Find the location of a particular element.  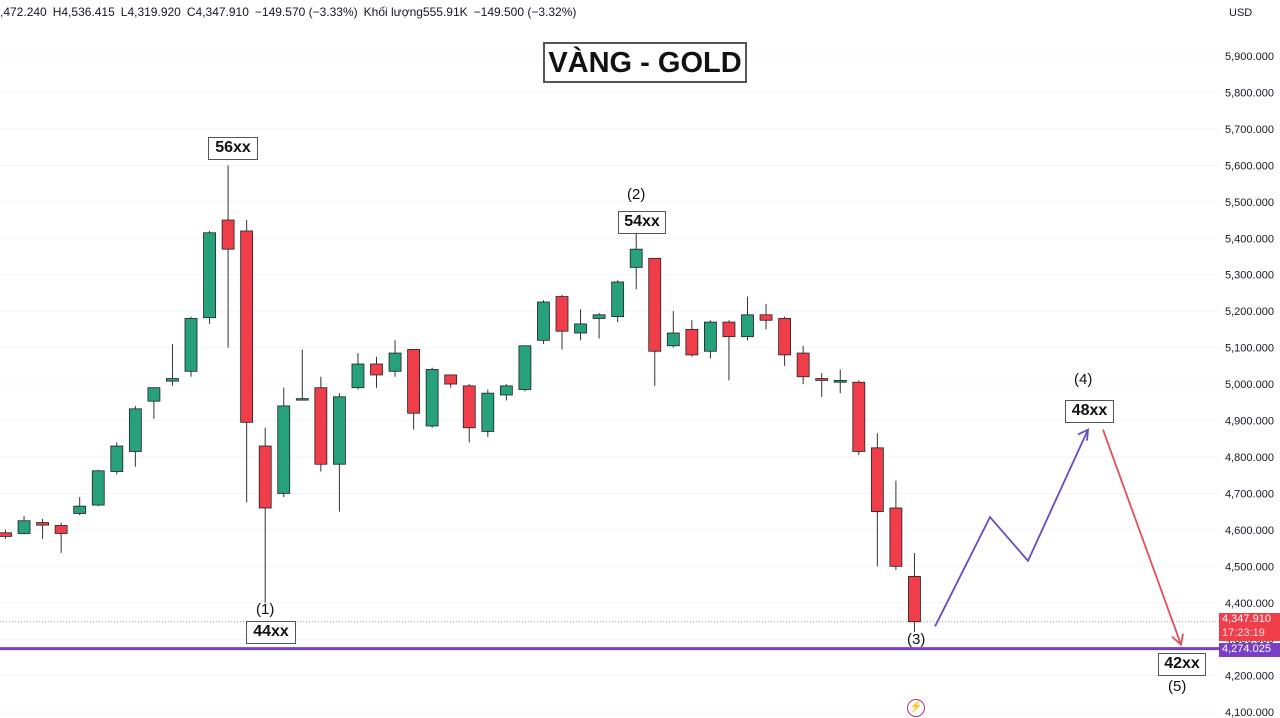

countdown-tag: 17:23:19 is located at coordinates (1249, 634).